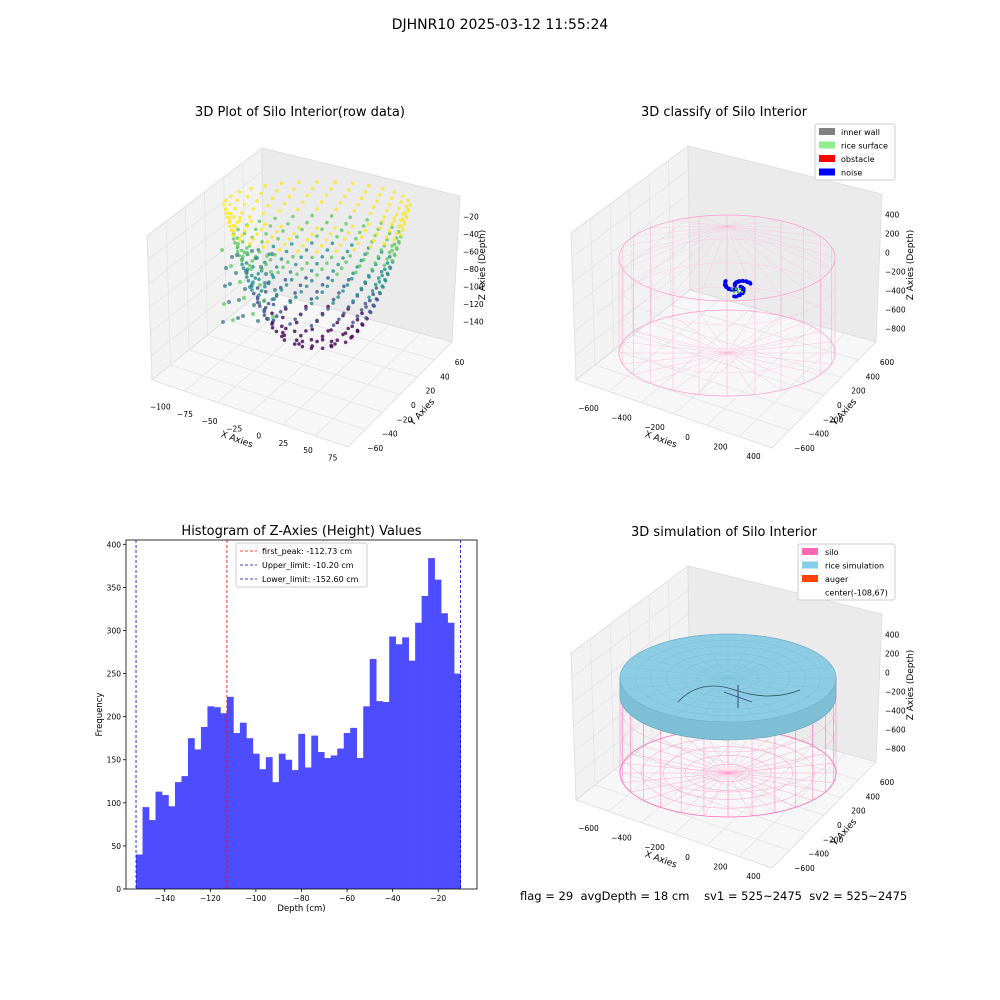 Image resolution: width=1000 pixels, height=1000 pixels. What do you see at coordinates (160, 407) in the screenshot?
I see `x-axis-tick-label: −100` at bounding box center [160, 407].